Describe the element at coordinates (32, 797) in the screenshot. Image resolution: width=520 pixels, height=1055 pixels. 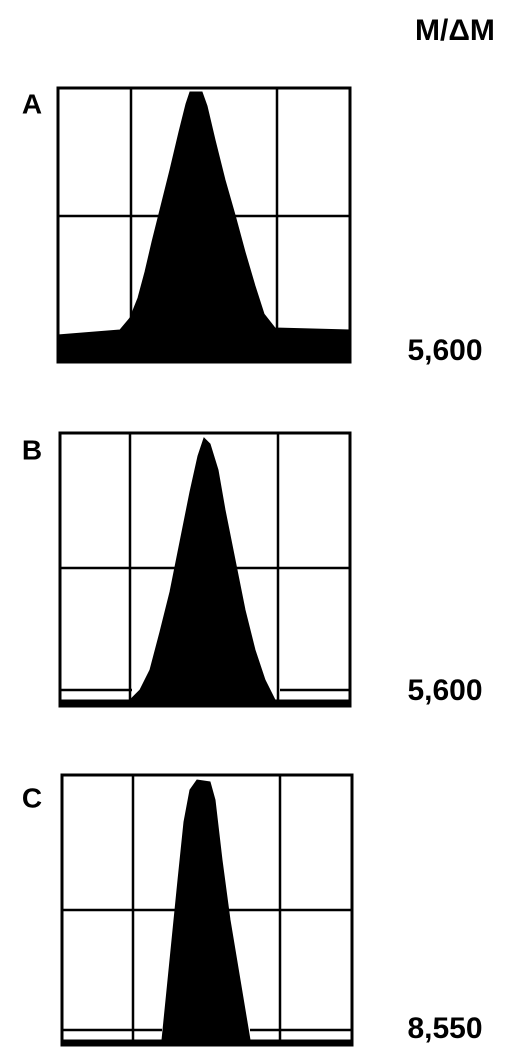
I see `panel-label: C` at that location.